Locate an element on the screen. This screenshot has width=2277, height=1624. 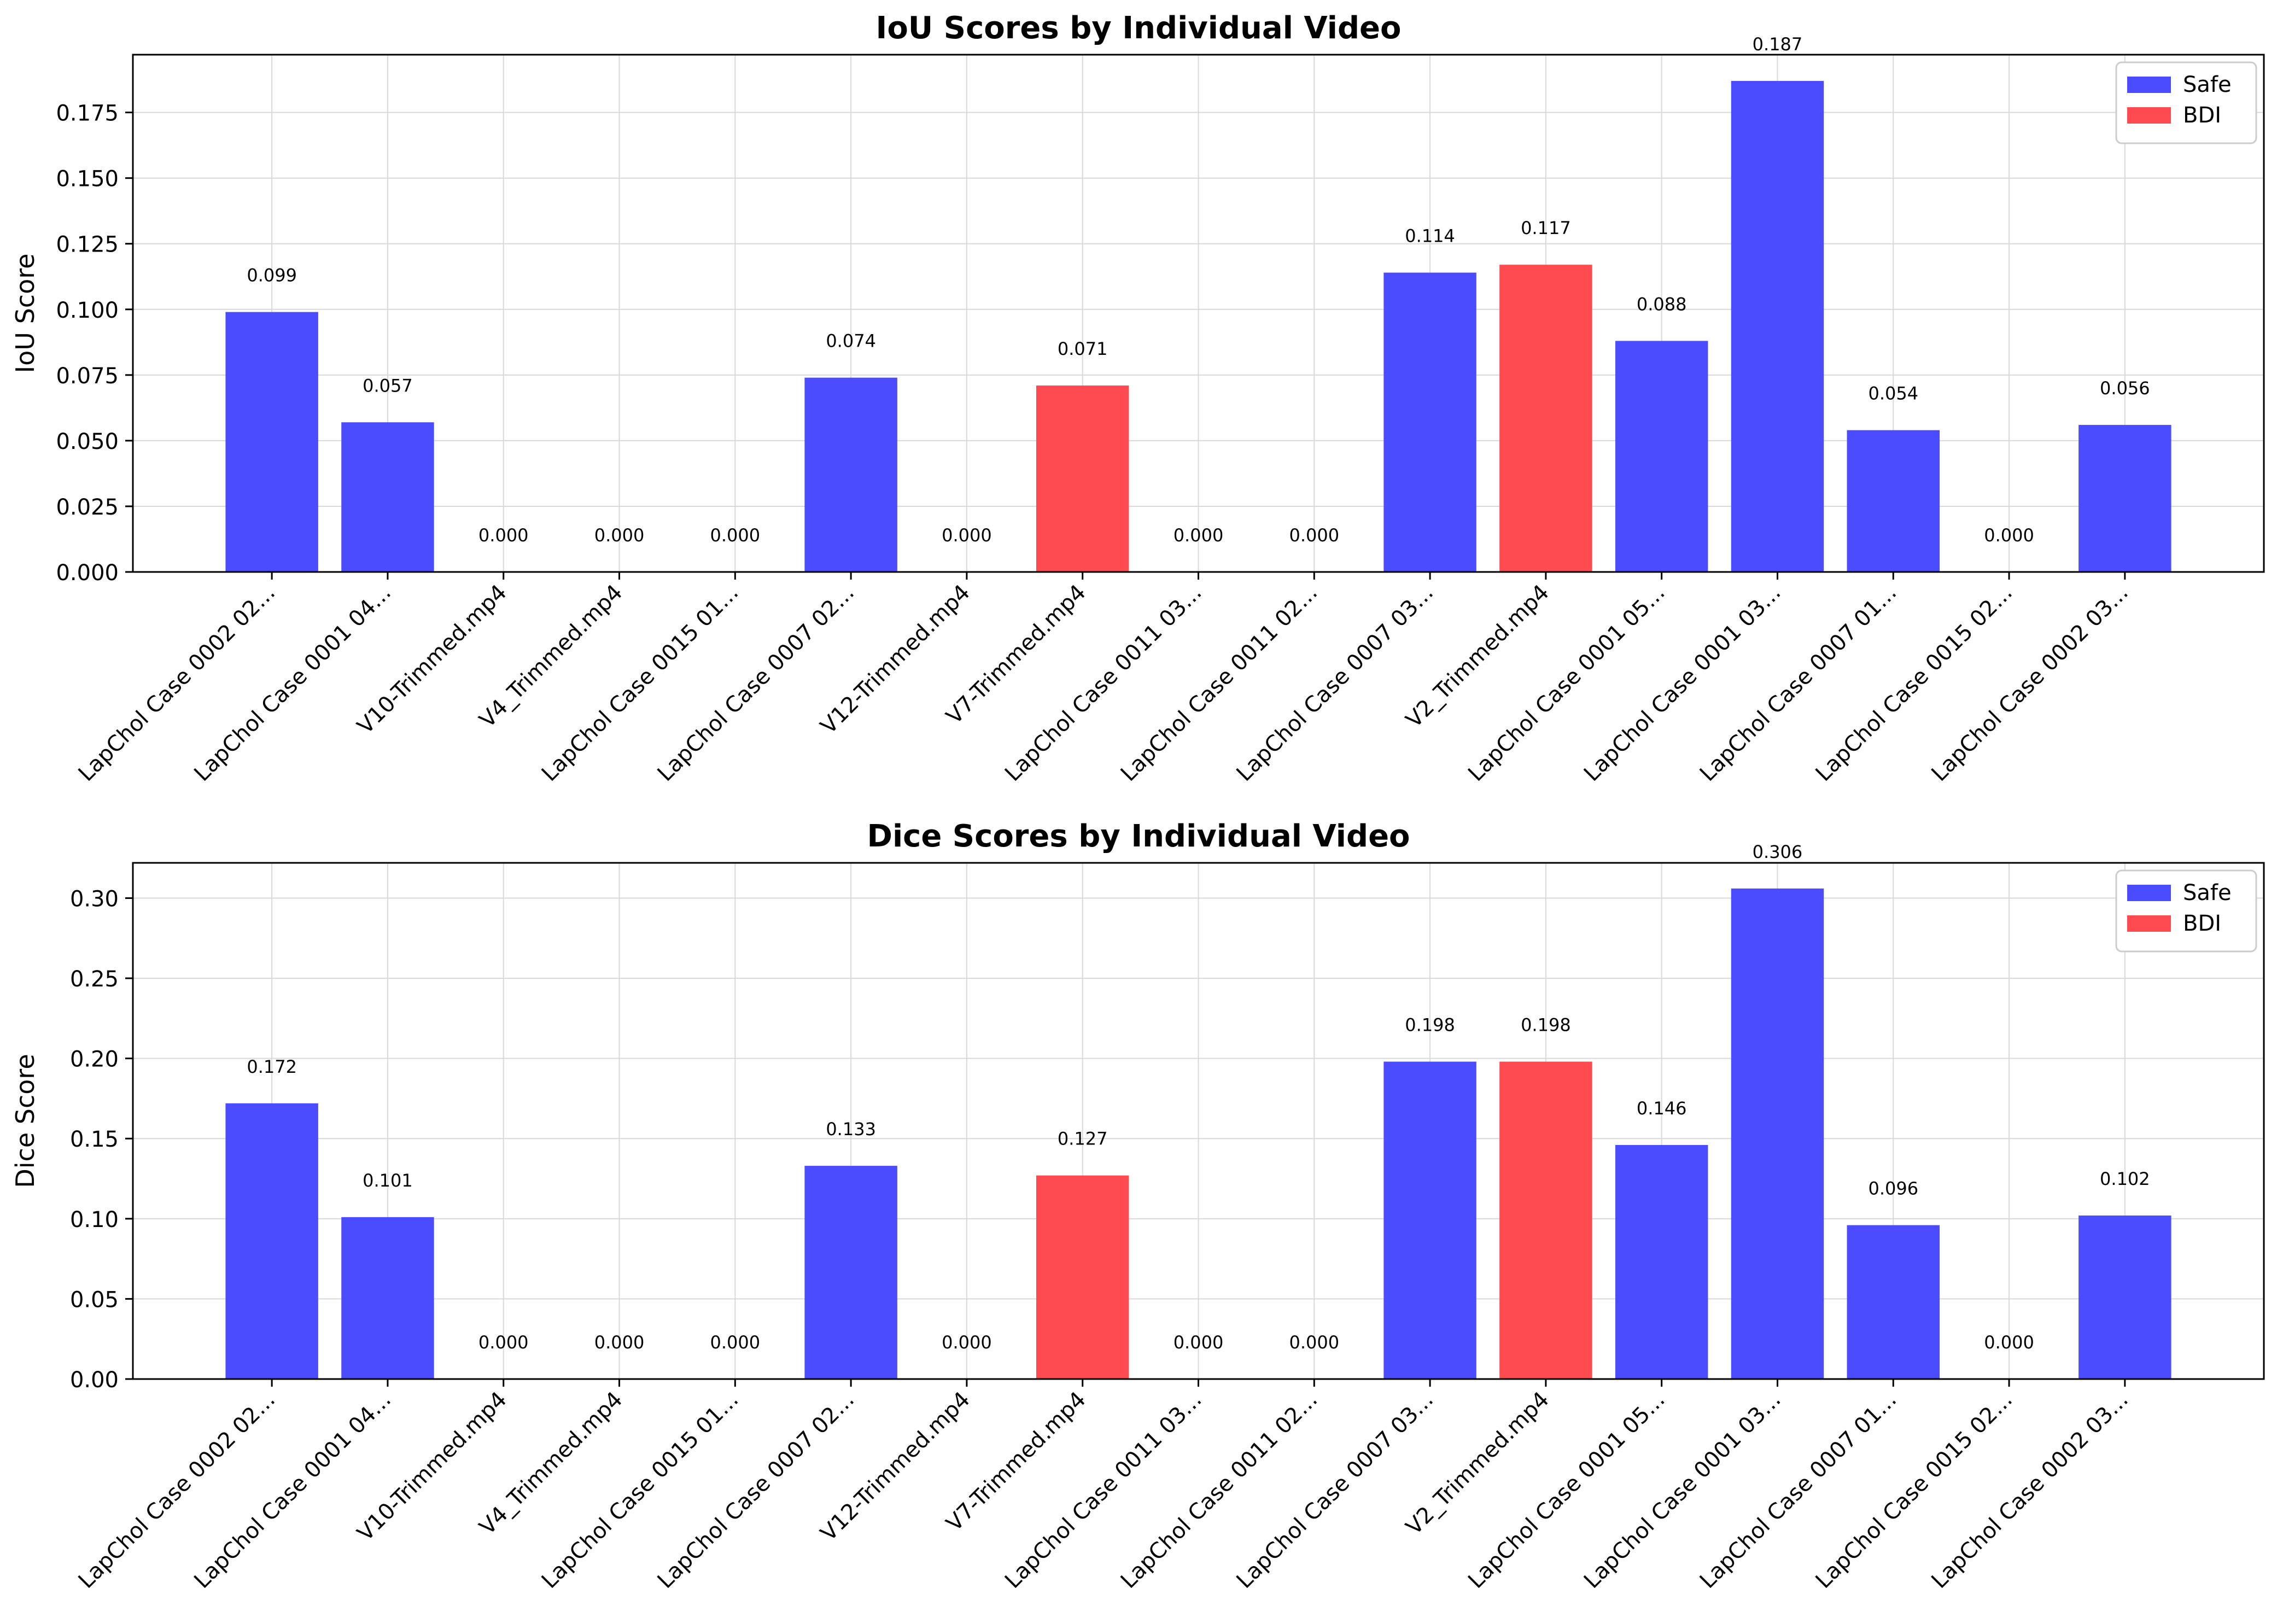
dice-legend: Safe BDI is located at coordinates (2186, 911).